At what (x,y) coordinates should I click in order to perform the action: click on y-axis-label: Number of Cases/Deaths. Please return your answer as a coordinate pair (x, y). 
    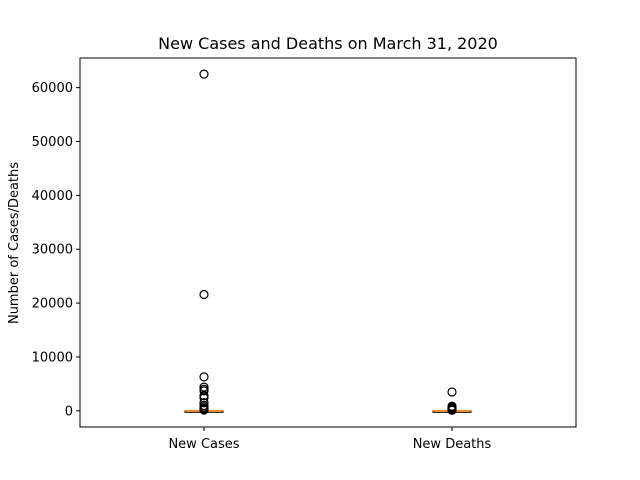
    Looking at the image, I should click on (14, 243).